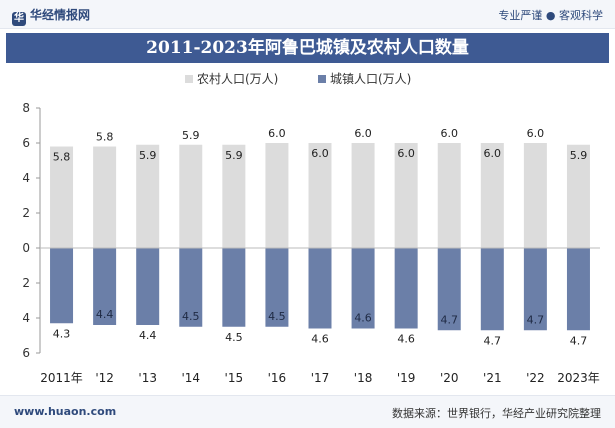 This screenshot has height=428, width=615. Describe the element at coordinates (189, 79) in the screenshot. I see `legend-swatch-rural` at that location.